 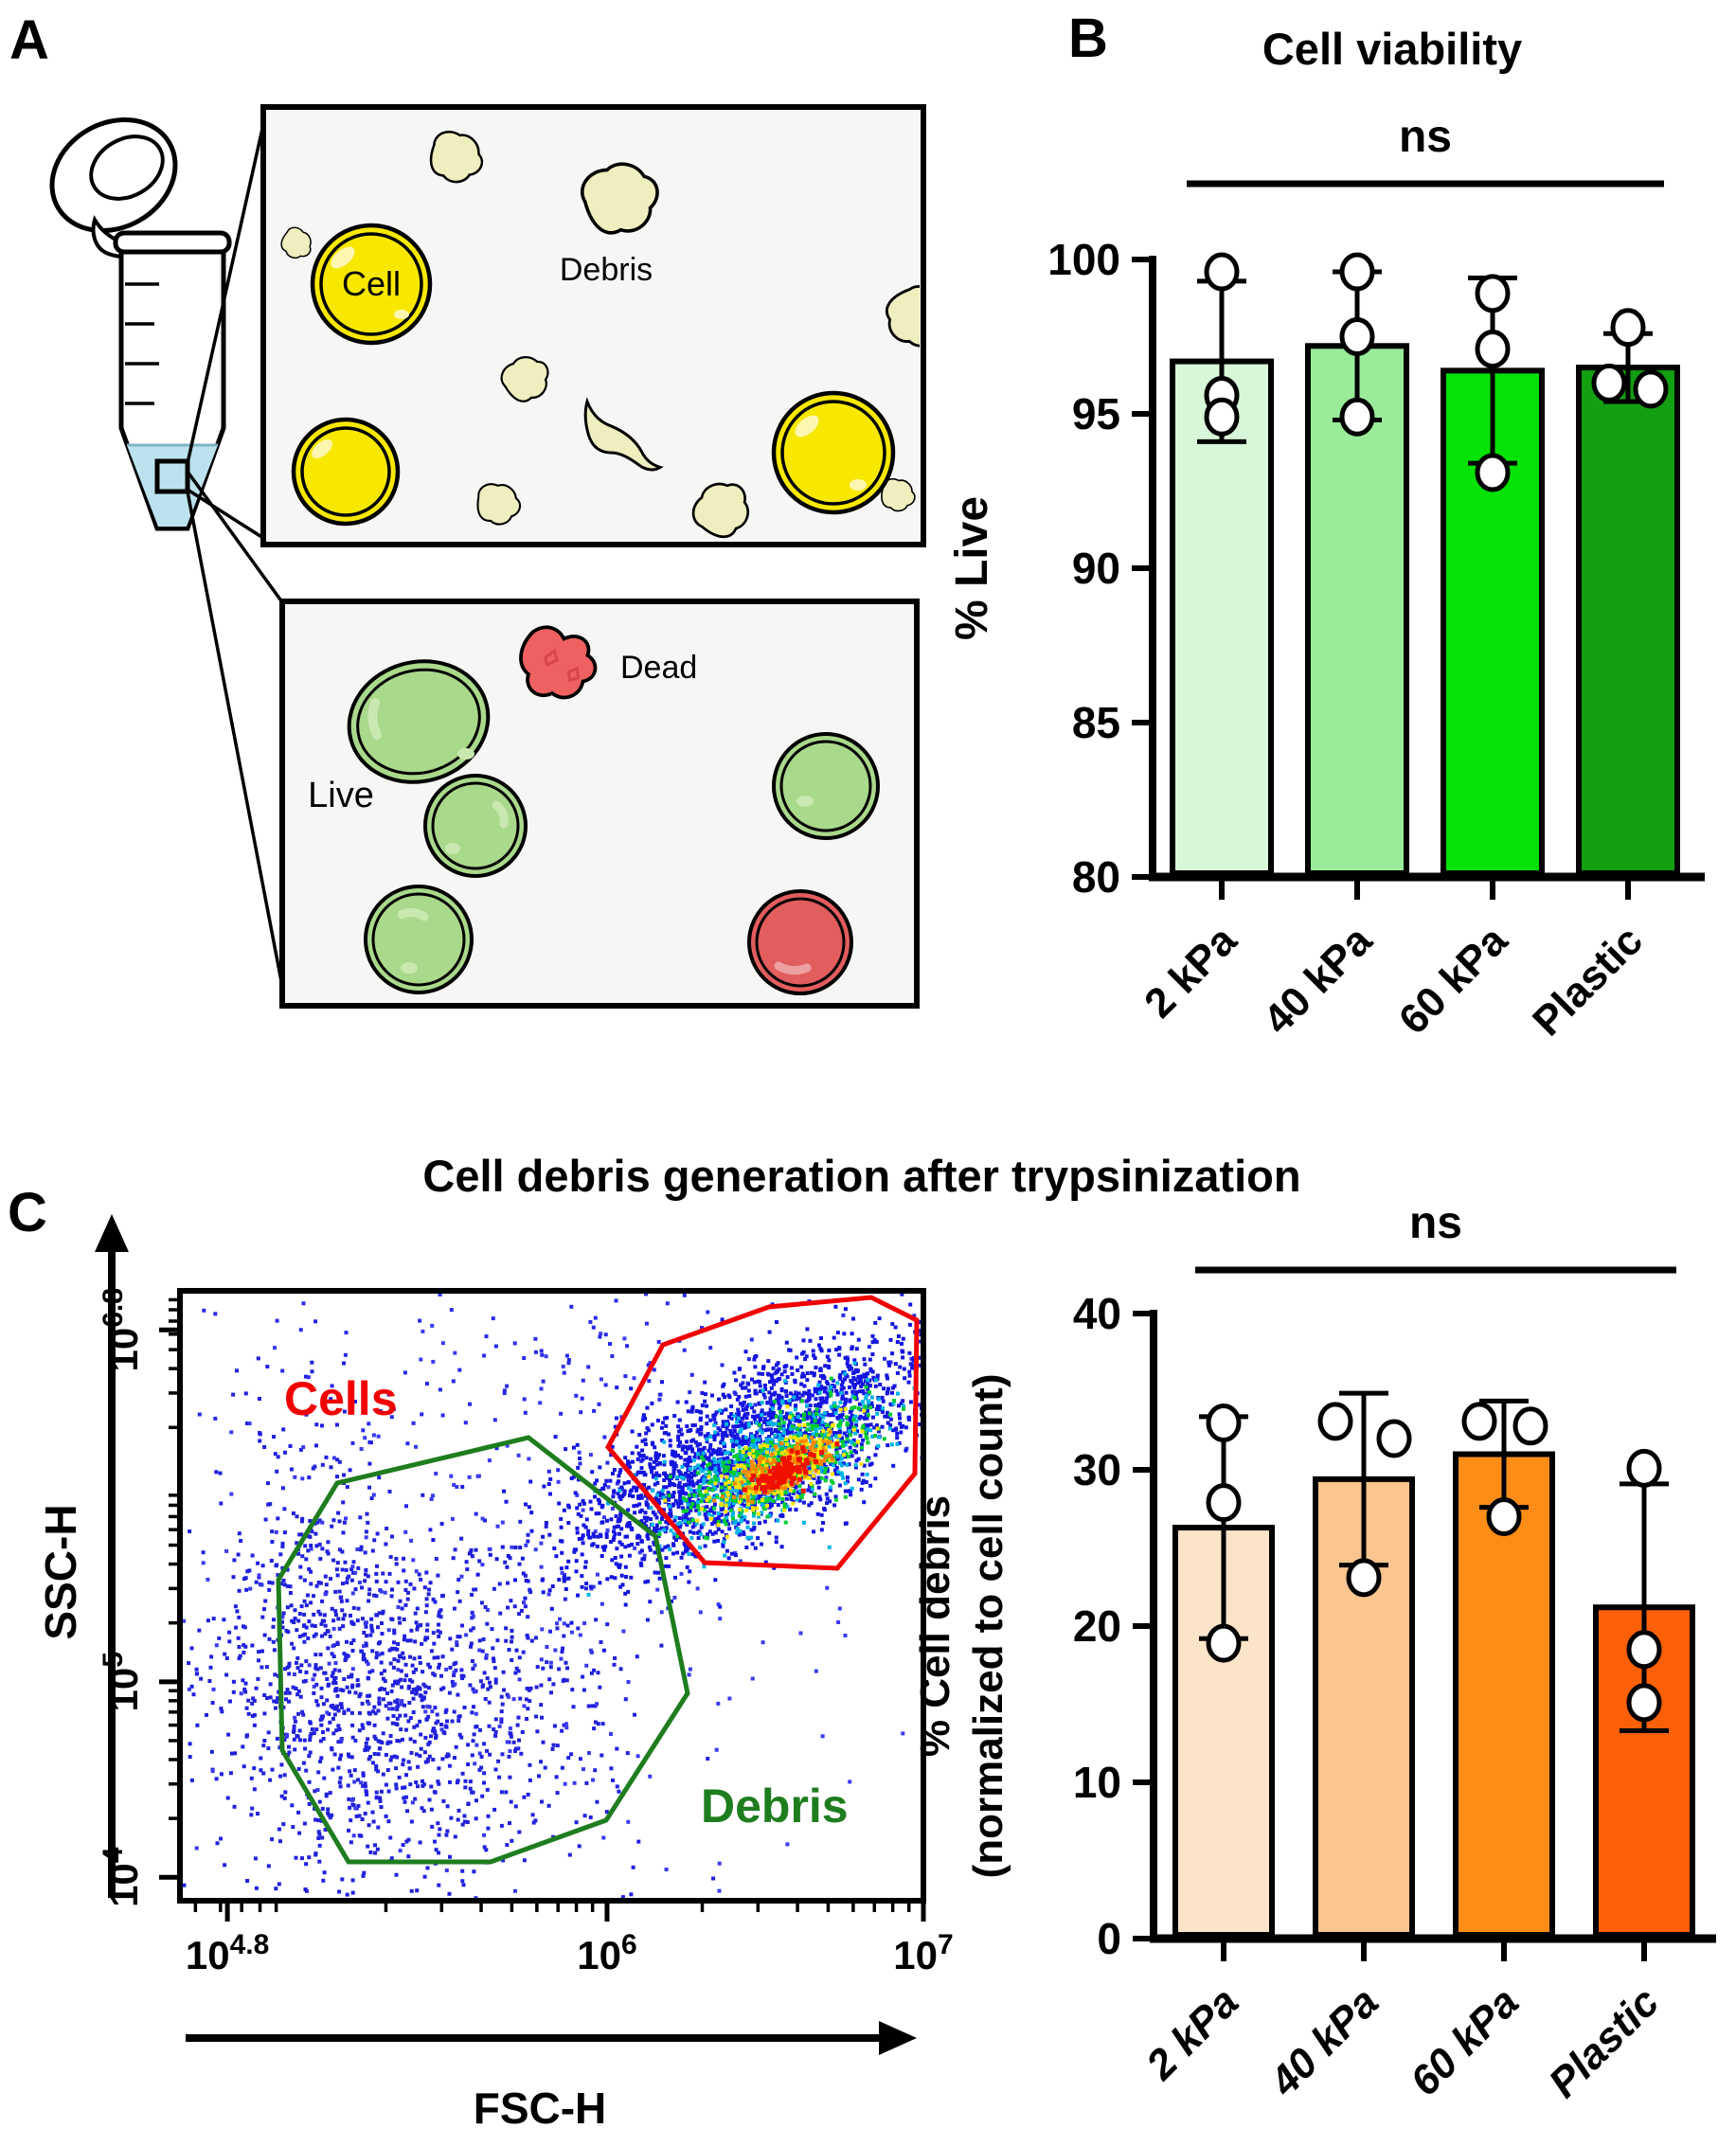 What do you see at coordinates (341, 1398) in the screenshot?
I see `flow-gate-label-cells: Cells` at bounding box center [341, 1398].